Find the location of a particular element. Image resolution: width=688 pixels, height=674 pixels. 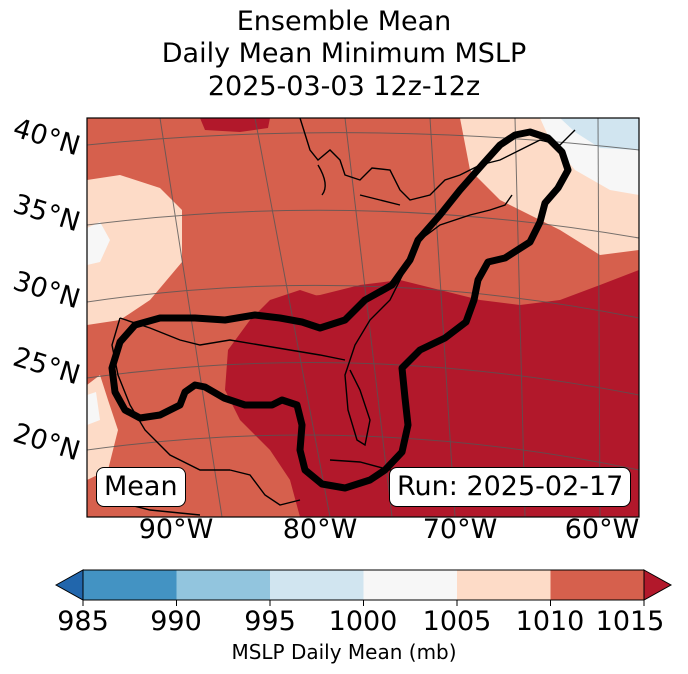

colorbar is located at coordinates (363, 587).